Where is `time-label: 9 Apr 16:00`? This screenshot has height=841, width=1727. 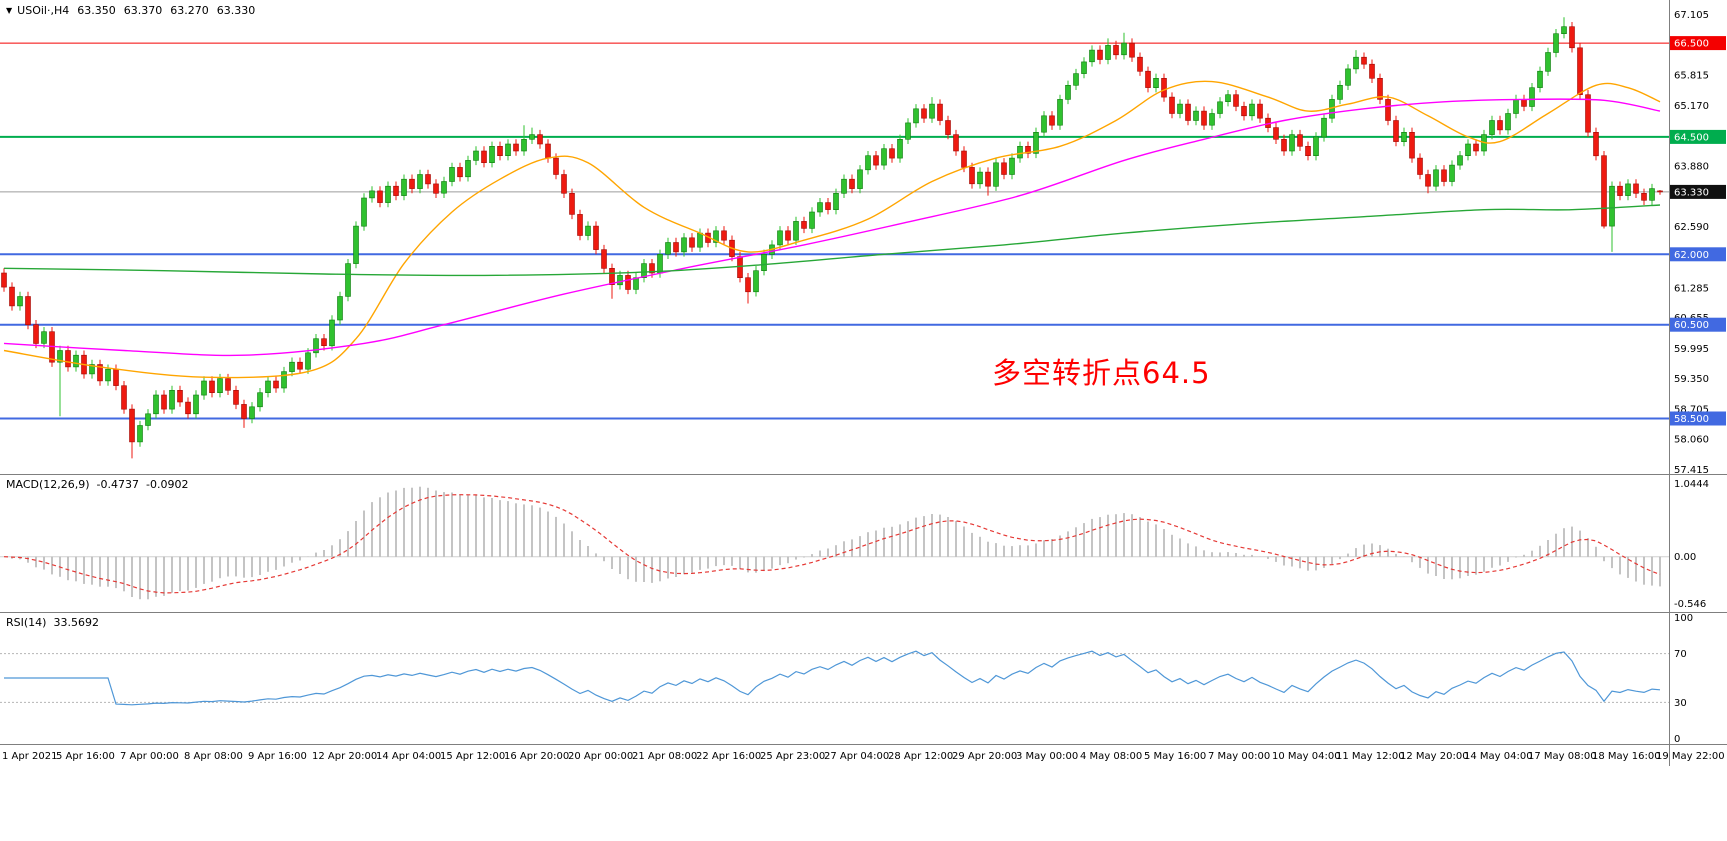
time-label: 9 Apr 16:00 is located at coordinates (277, 756).